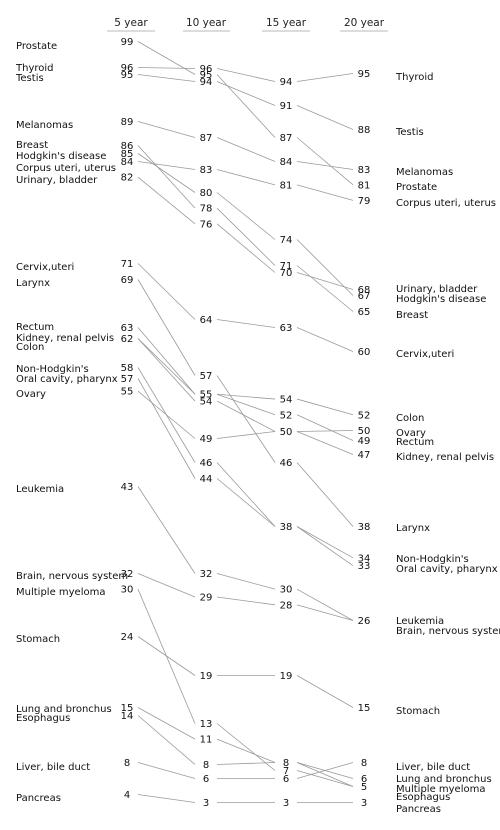 This screenshot has width=500, height=830. Describe the element at coordinates (34, 68) in the screenshot. I see `left-label: Thyroid` at that location.